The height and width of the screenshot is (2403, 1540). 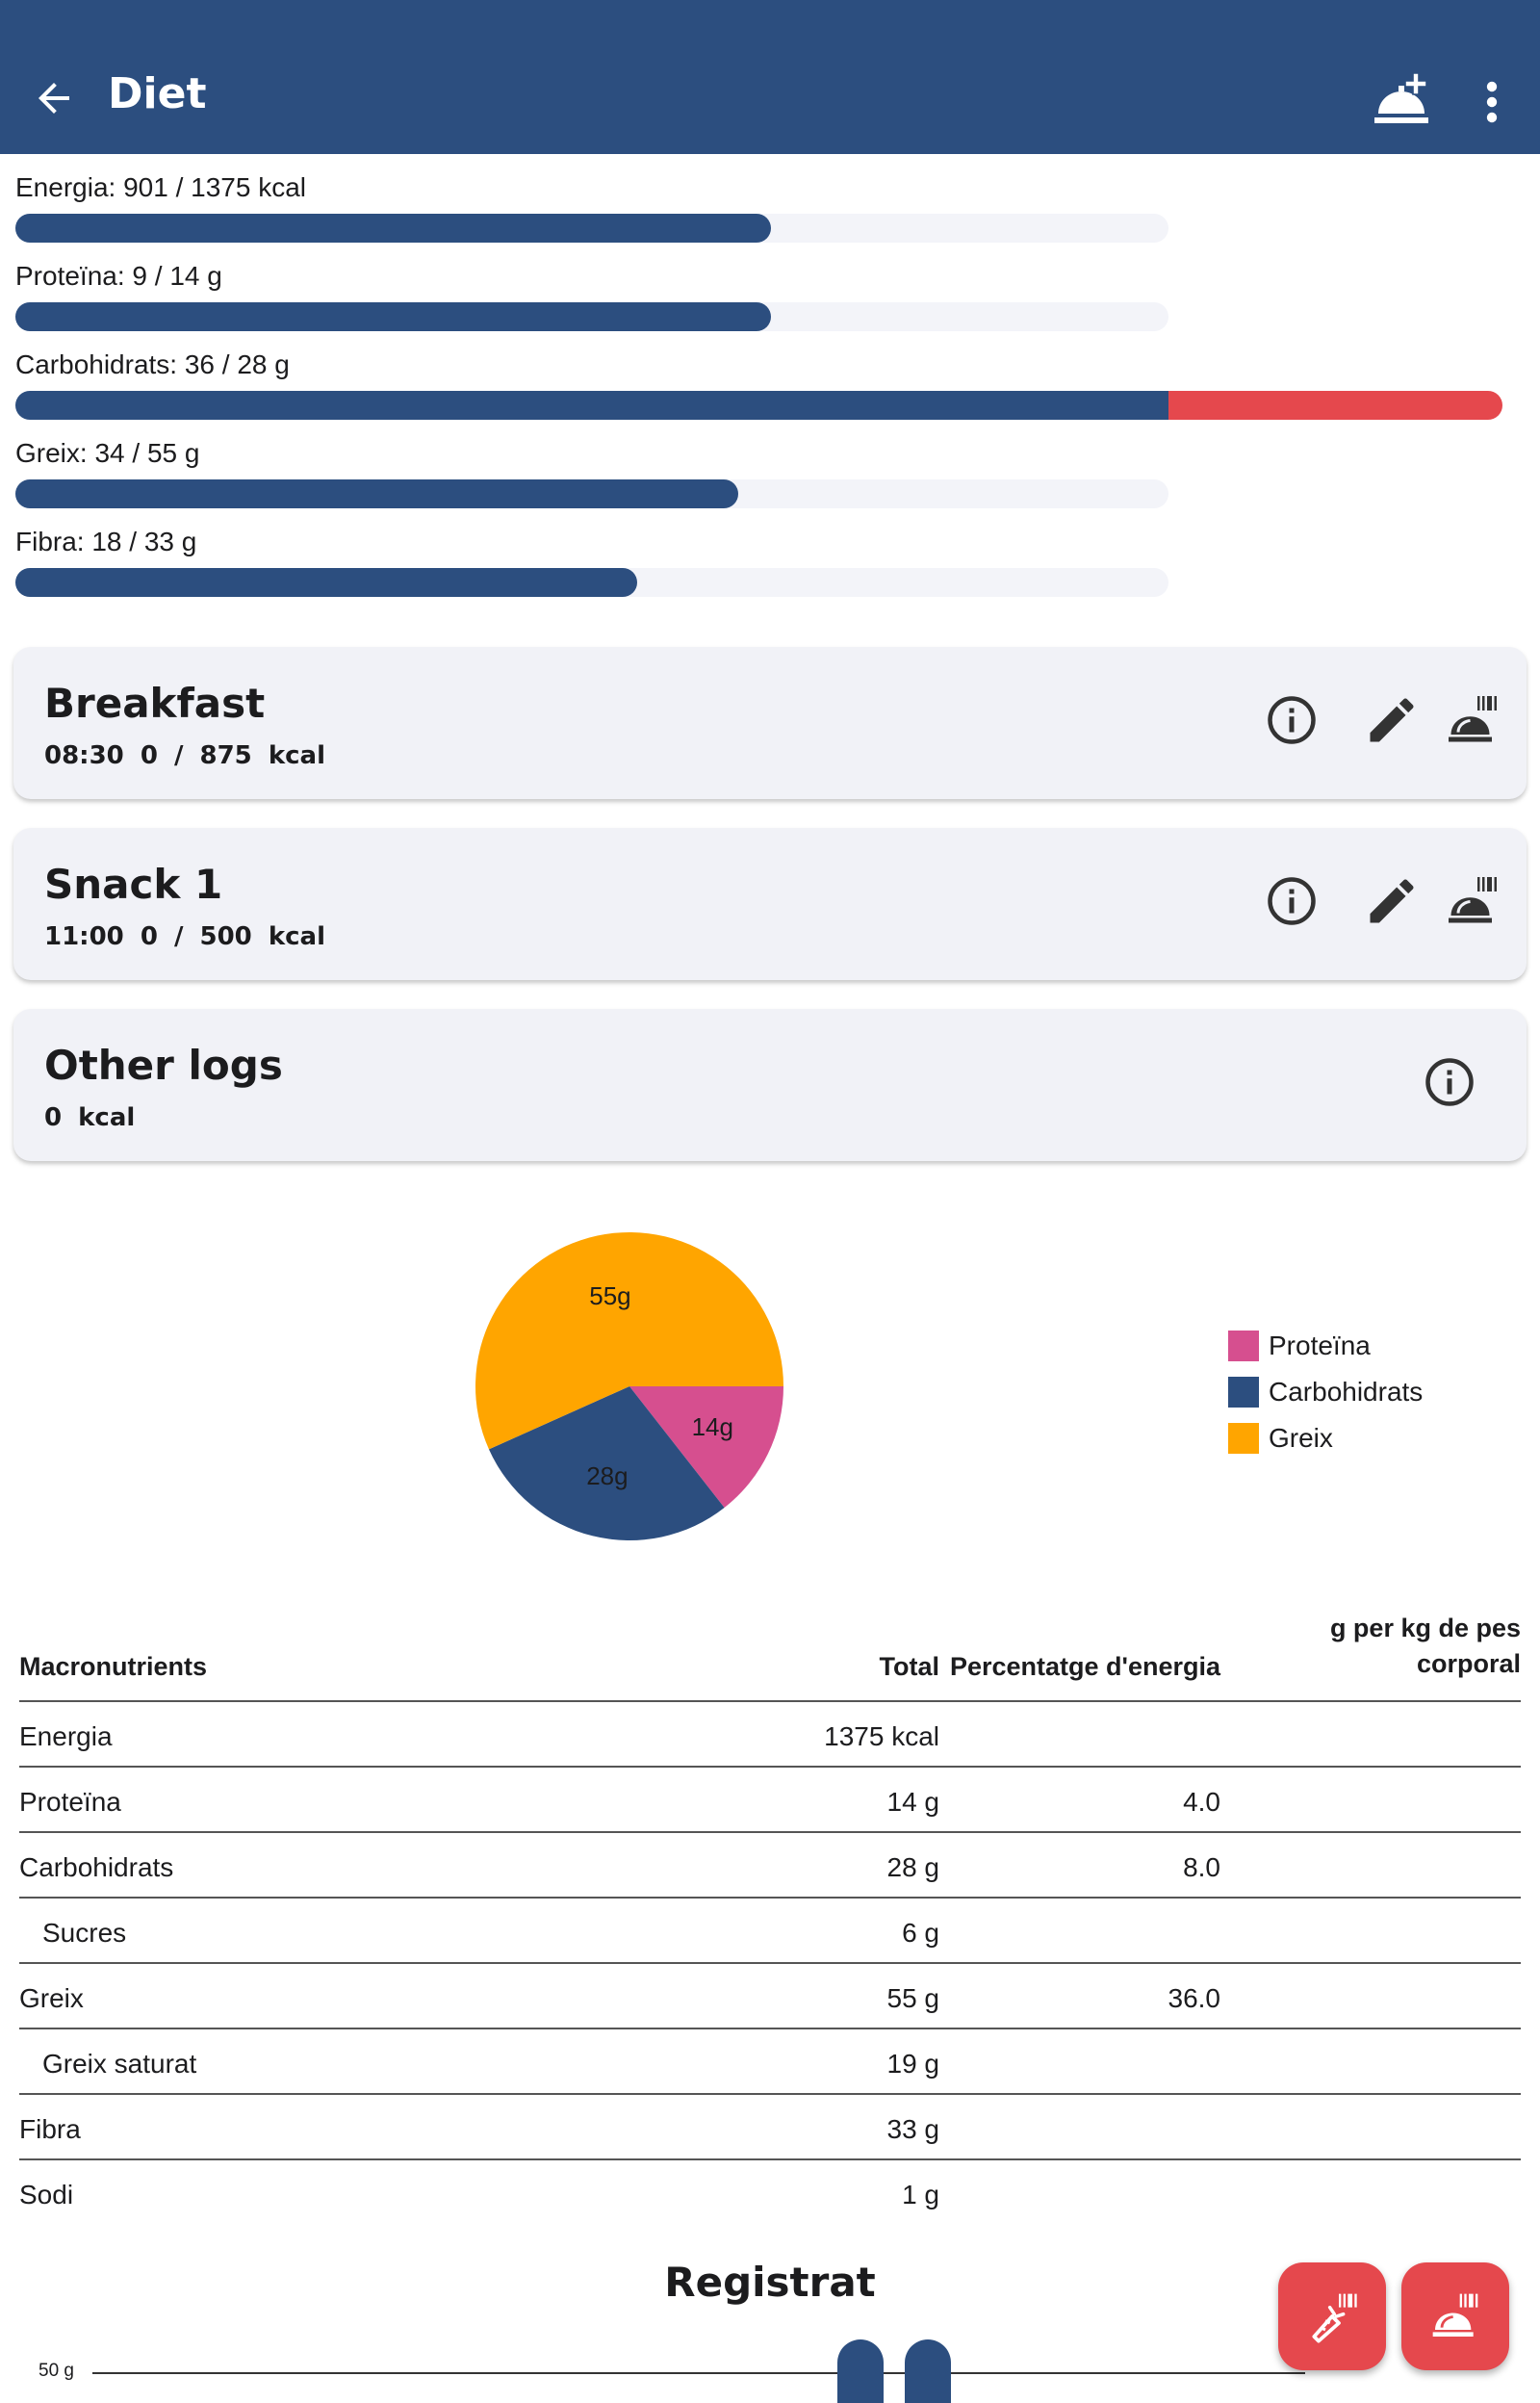 What do you see at coordinates (113, 1666) in the screenshot?
I see `header-macronutrients: Macronutrients` at bounding box center [113, 1666].